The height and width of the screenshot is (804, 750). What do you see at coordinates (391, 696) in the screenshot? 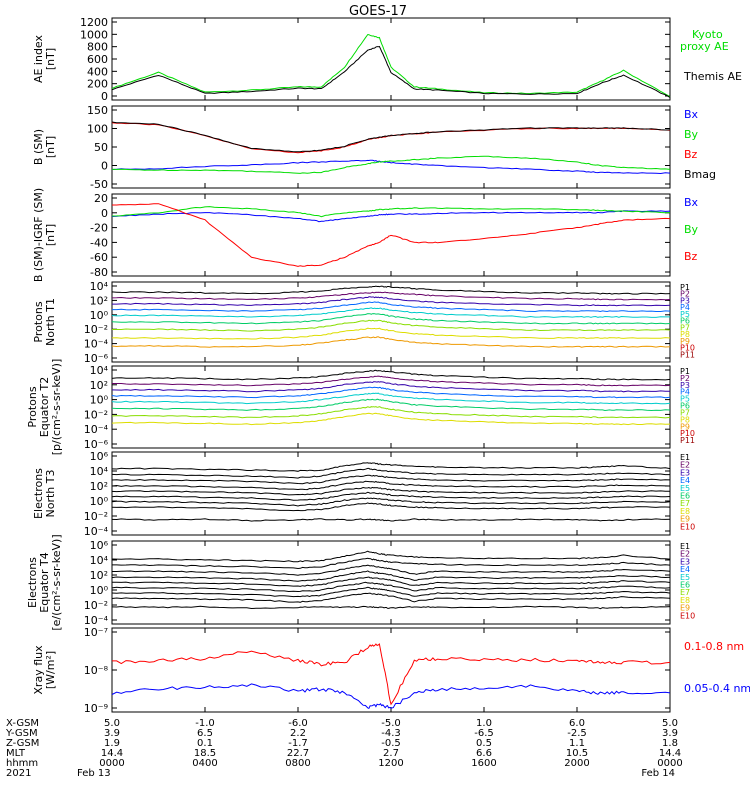
I see `series-line-0-05-0-4-nm` at bounding box center [391, 696].